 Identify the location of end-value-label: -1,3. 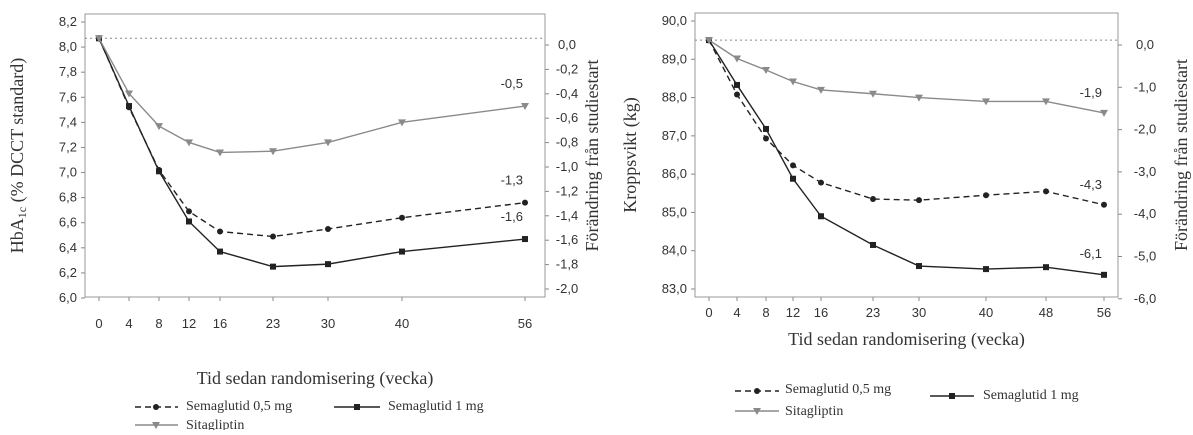
(512, 180).